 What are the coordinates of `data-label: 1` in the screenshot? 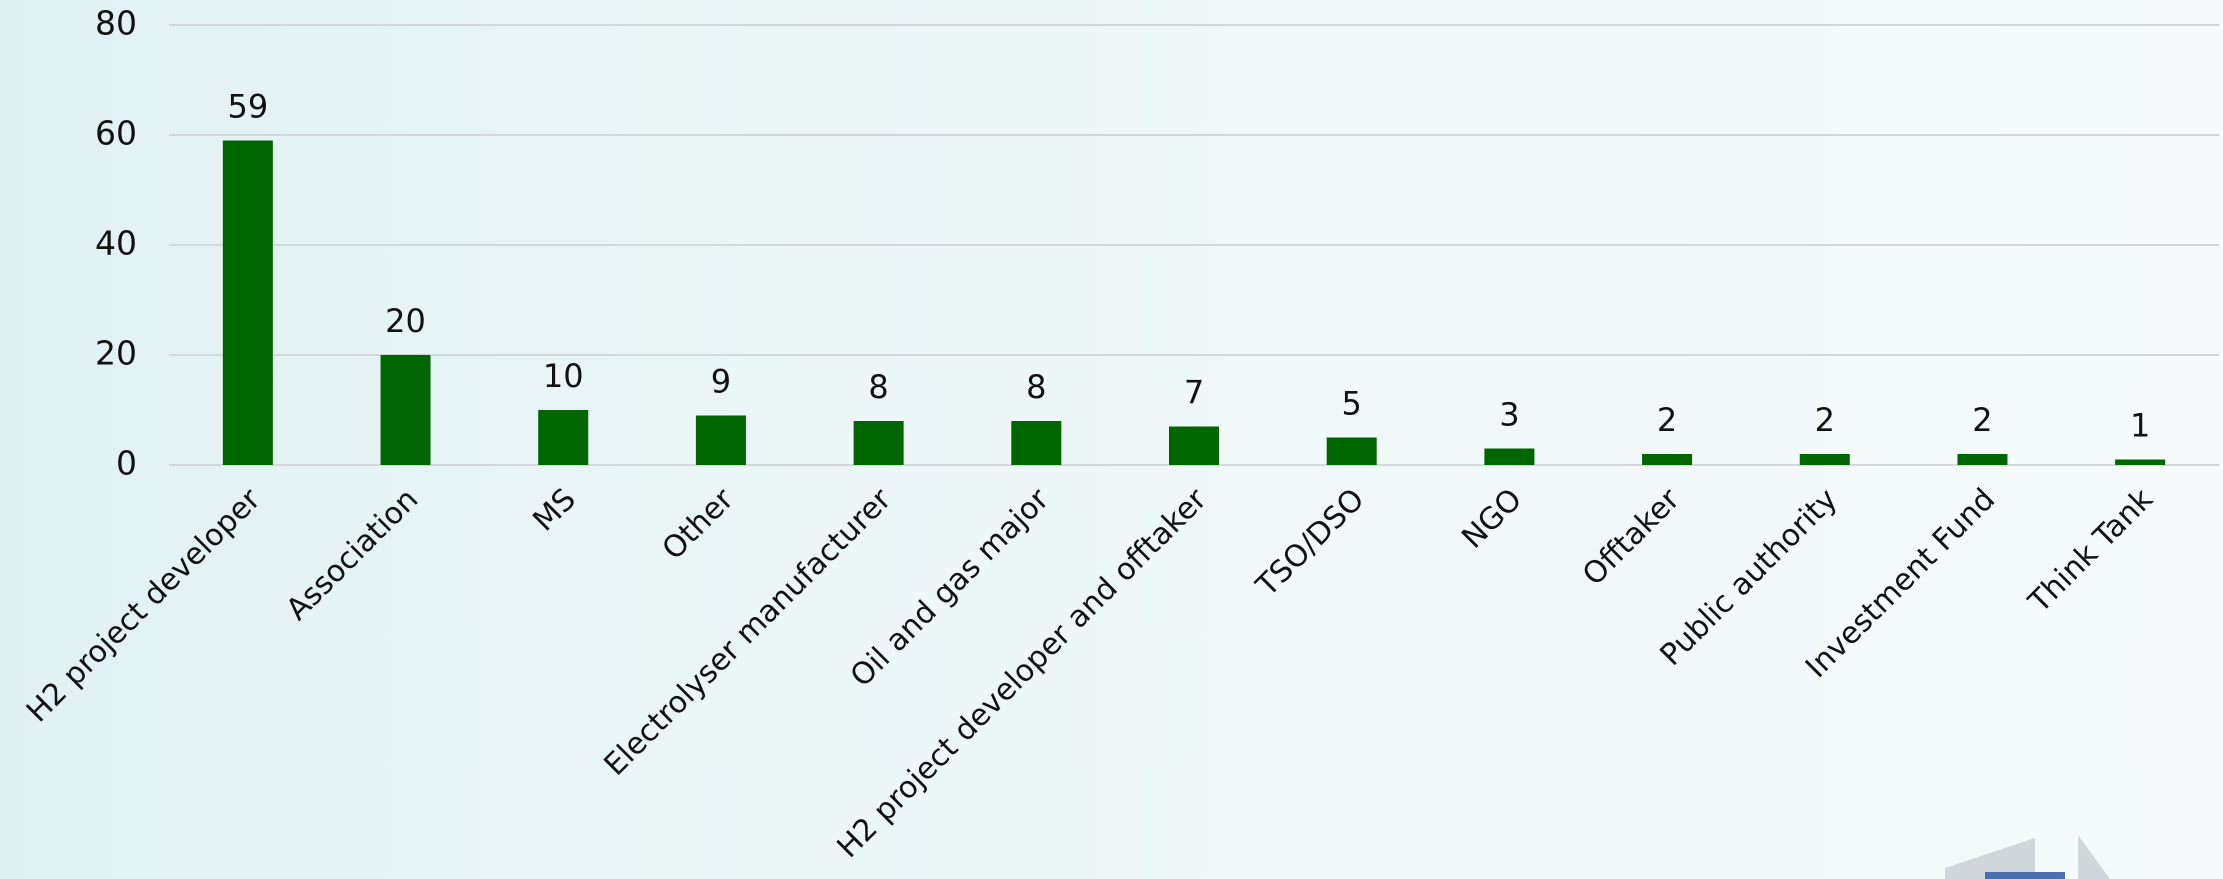 It's located at (2140, 426).